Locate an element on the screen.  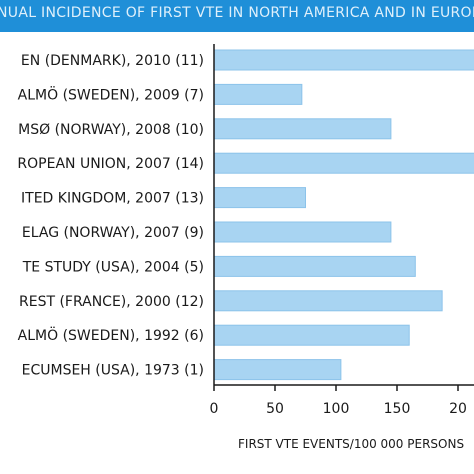
x-tick-label-2: 100 is located at coordinates (336, 409).